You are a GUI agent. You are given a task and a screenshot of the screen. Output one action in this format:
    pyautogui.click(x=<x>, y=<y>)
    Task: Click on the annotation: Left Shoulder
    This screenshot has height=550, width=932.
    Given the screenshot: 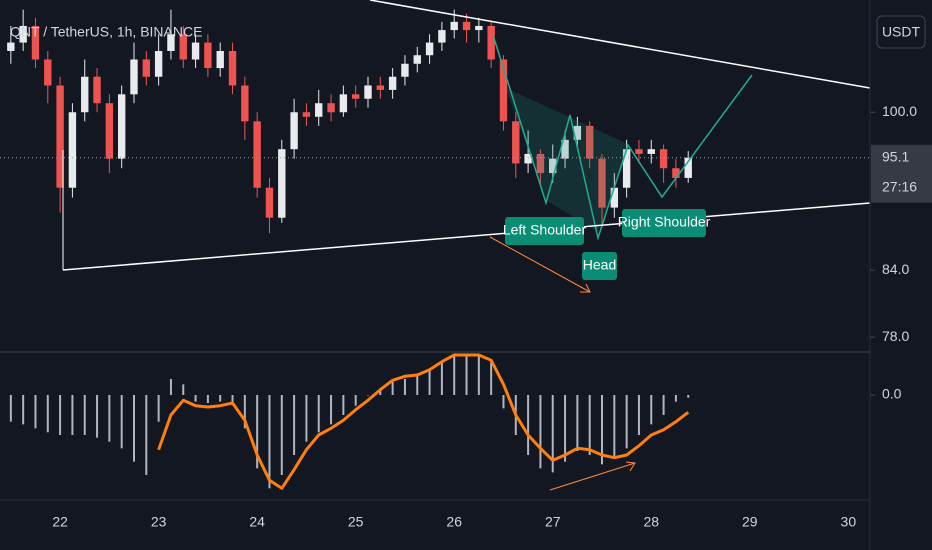 What is the action you would take?
    pyautogui.click(x=545, y=230)
    